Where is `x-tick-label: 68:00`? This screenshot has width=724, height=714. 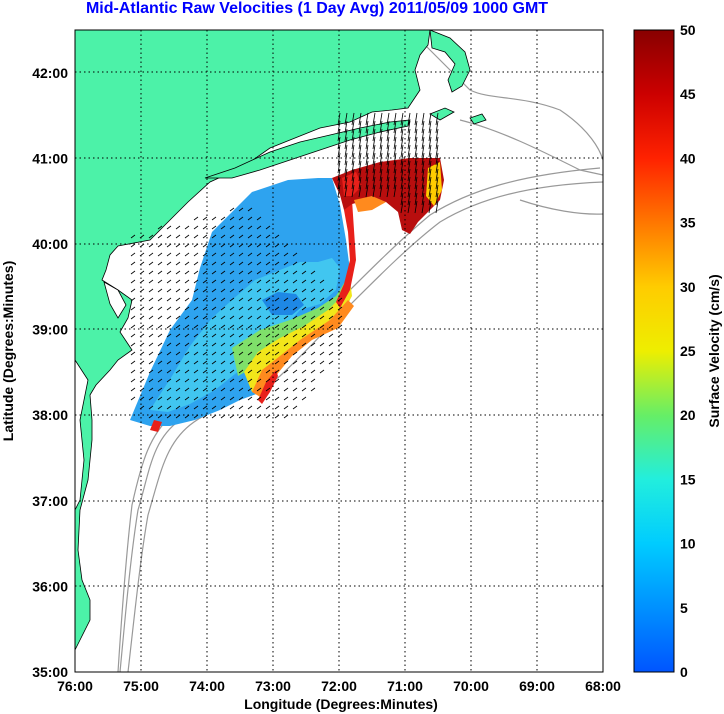 x-tick-label: 68:00 is located at coordinates (603, 686).